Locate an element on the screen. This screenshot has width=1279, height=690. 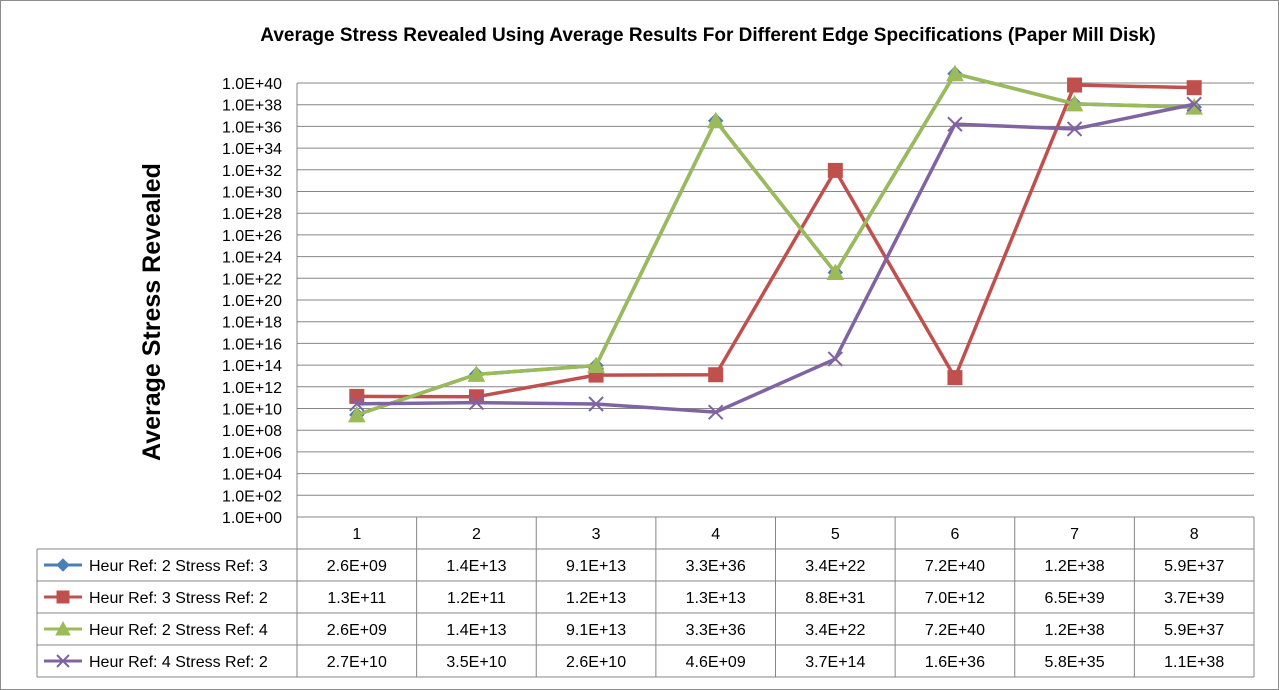
table-cell: 2.7E+10 is located at coordinates (357, 662).